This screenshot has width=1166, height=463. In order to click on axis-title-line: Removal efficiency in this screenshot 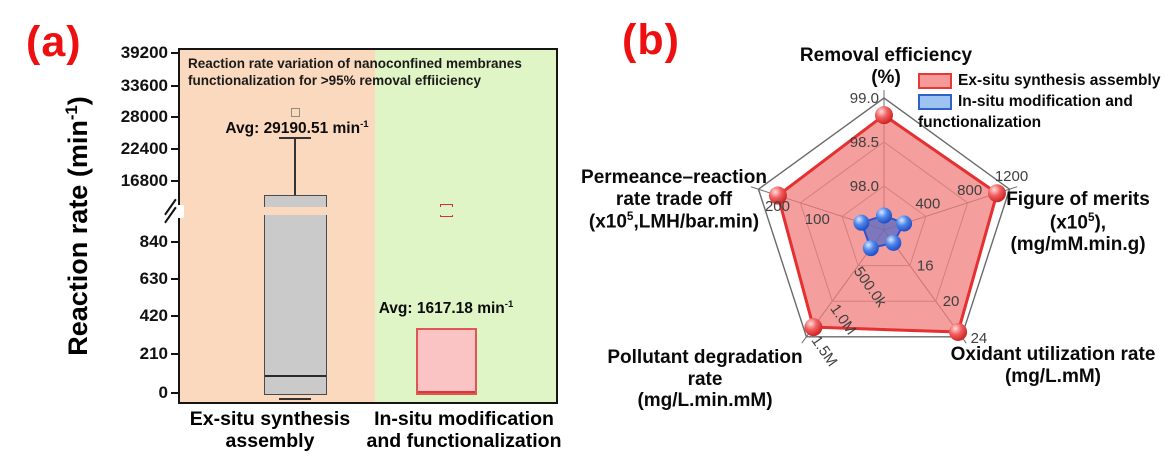, I will do `click(886, 55)`.